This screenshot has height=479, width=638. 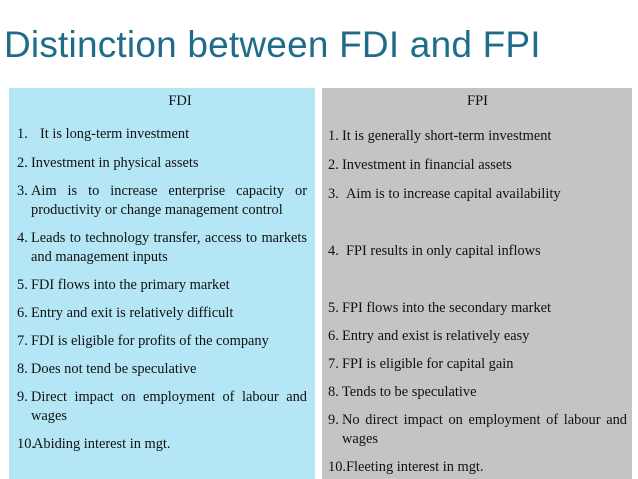 I want to click on fpi-heading: FPI, so click(x=477, y=101).